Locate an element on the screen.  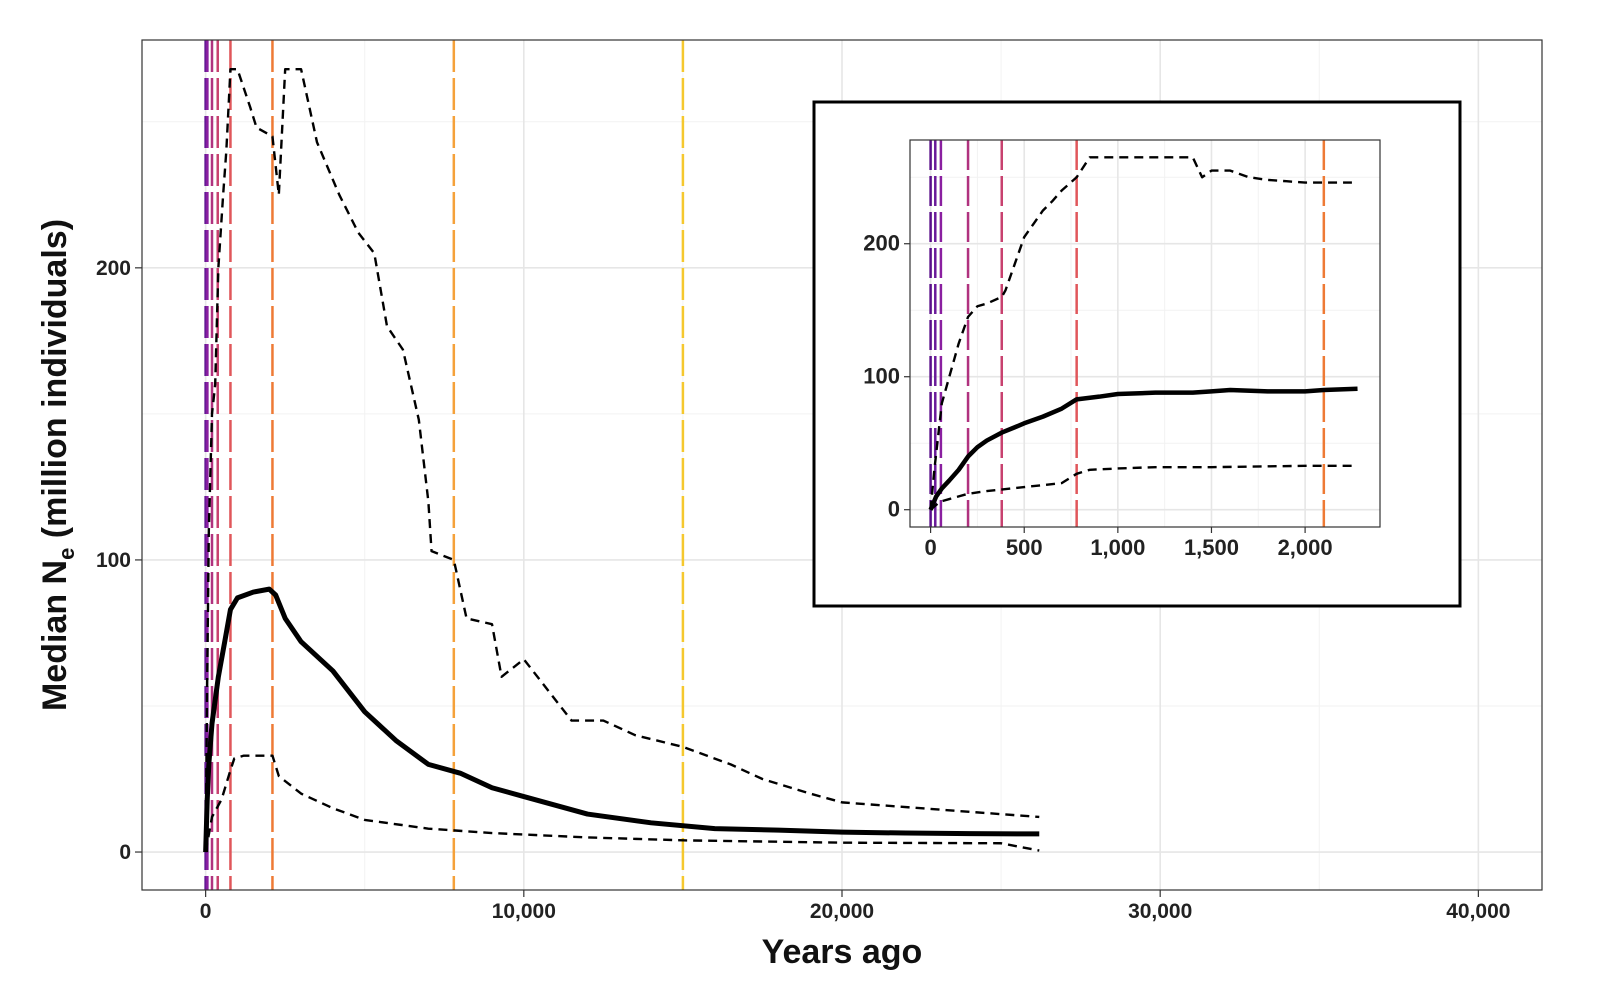
y-axis-title-main: Median N is located at coordinates (55, 635).